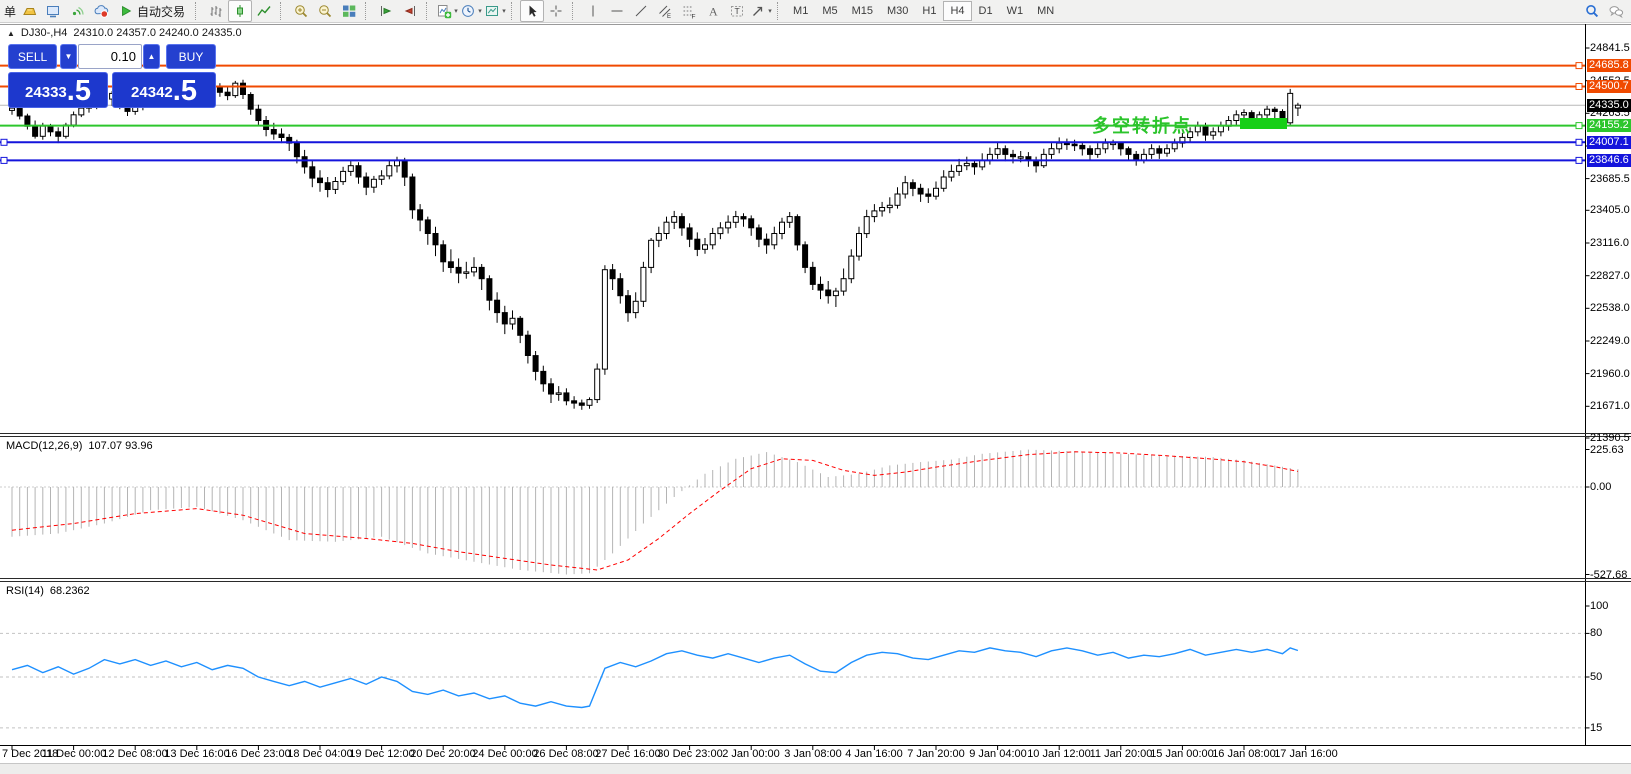 This screenshot has height=774, width=1631. I want to click on buy-price-pips: .5, so click(184, 91).